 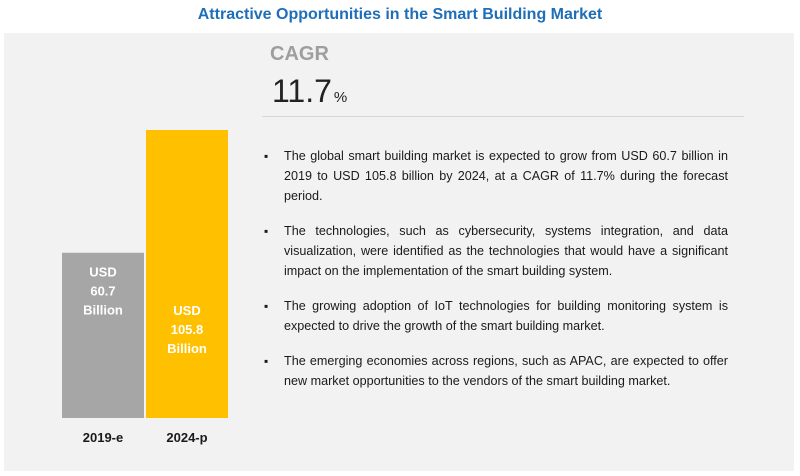 What do you see at coordinates (299, 54) in the screenshot?
I see `cagr-label: CAGR` at bounding box center [299, 54].